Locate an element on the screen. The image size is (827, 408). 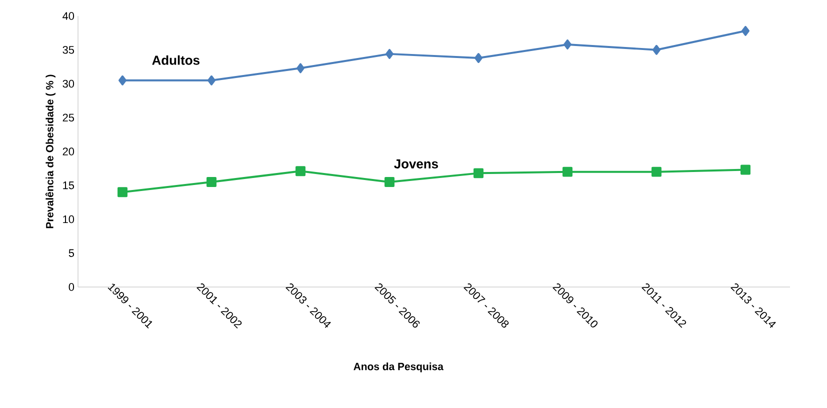
y-tick-label: 35 is located at coordinates (68, 50).